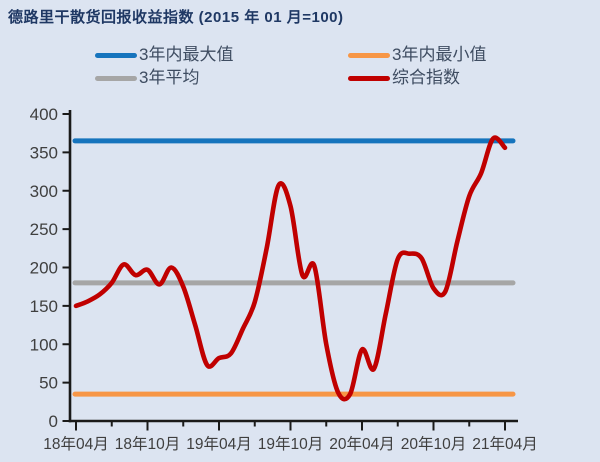 Image resolution: width=600 pixels, height=462 pixels. What do you see at coordinates (44, 114) in the screenshot?
I see `y-tick-label: 400` at bounding box center [44, 114].